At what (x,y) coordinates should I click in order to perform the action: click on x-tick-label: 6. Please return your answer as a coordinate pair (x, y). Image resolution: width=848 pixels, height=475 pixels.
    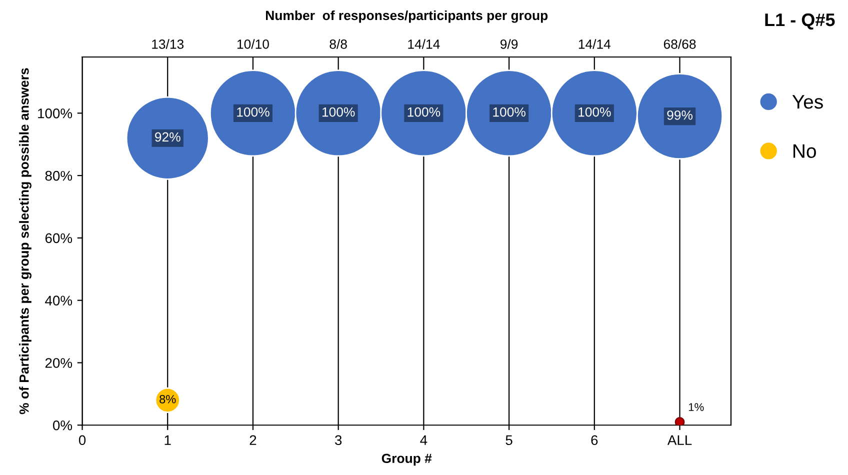
    Looking at the image, I should click on (594, 440).